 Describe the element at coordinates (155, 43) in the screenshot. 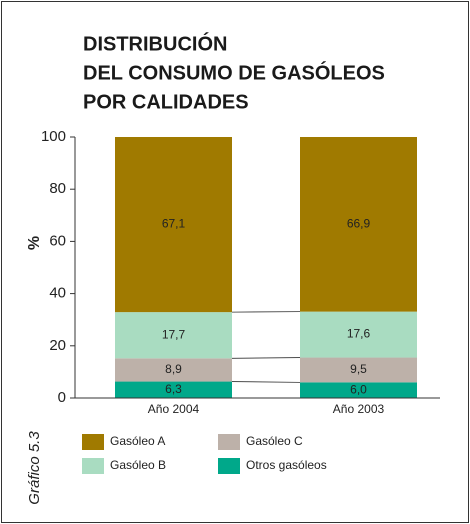

I see `chart-title: DISTRIBUCIÓN` at that location.